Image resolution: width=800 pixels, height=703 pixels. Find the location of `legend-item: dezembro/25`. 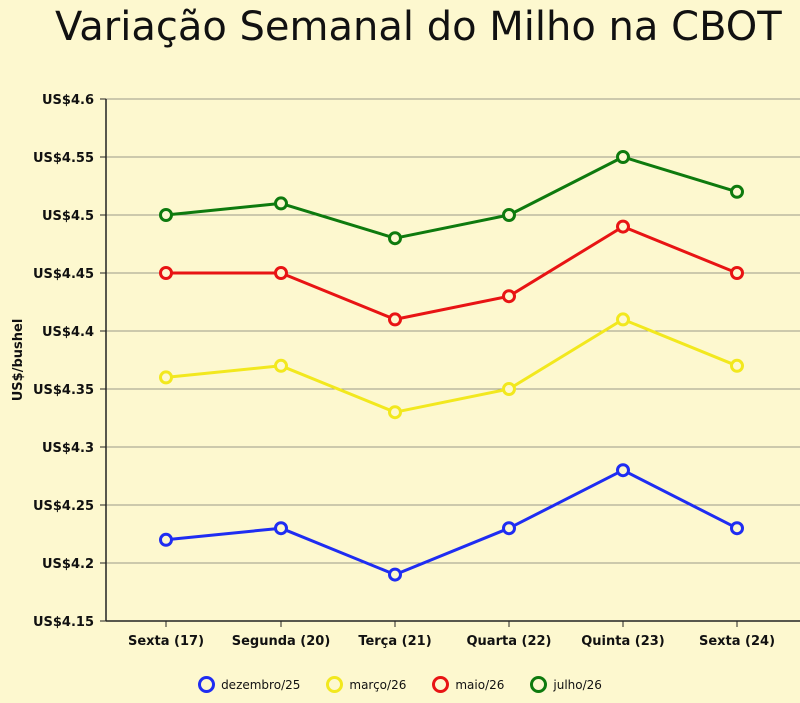

legend-item: dezembro/25 is located at coordinates (249, 684).